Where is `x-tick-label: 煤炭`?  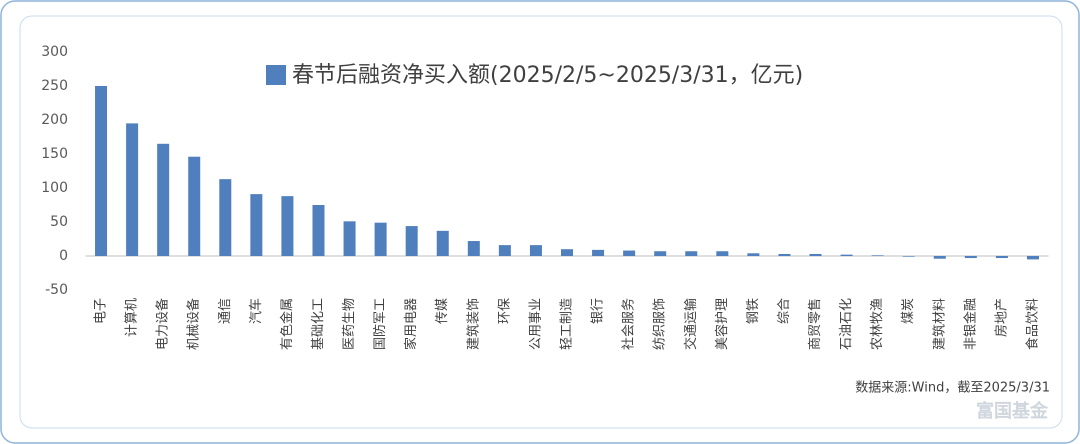 x-tick-label: 煤炭 is located at coordinates (908, 311).